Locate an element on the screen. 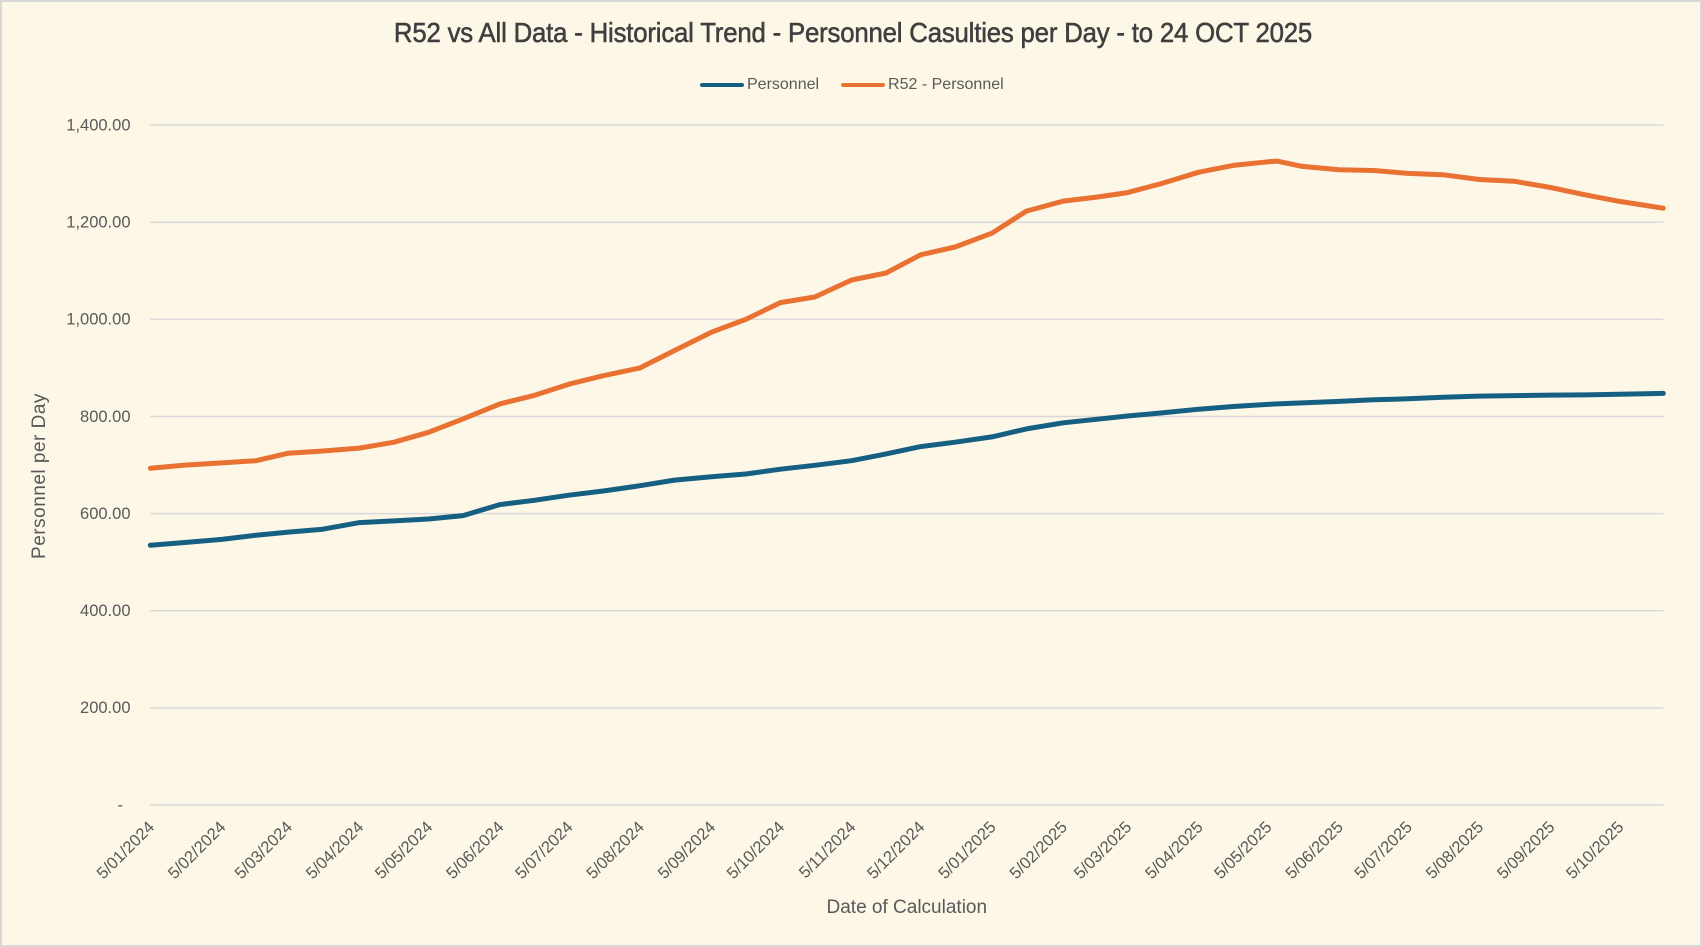  y-tick-label: 400.00 is located at coordinates (105, 611).